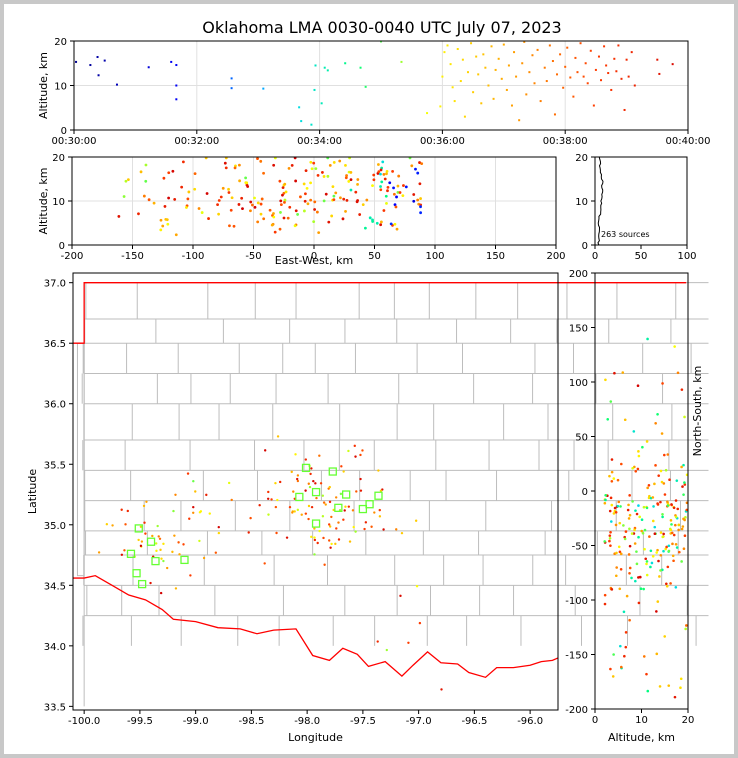  I want to click on x-tick-label: 0, so click(595, 256).